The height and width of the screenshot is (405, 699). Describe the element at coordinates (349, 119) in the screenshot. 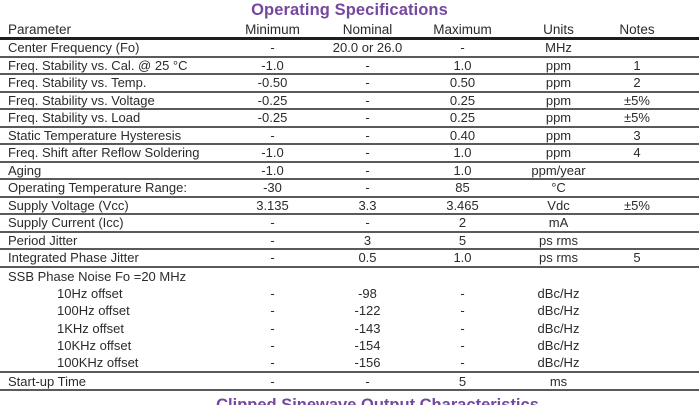

I see `table-row: Freq. Stability vs. Load -0.25-0.25 ppm ±5%` at that location.